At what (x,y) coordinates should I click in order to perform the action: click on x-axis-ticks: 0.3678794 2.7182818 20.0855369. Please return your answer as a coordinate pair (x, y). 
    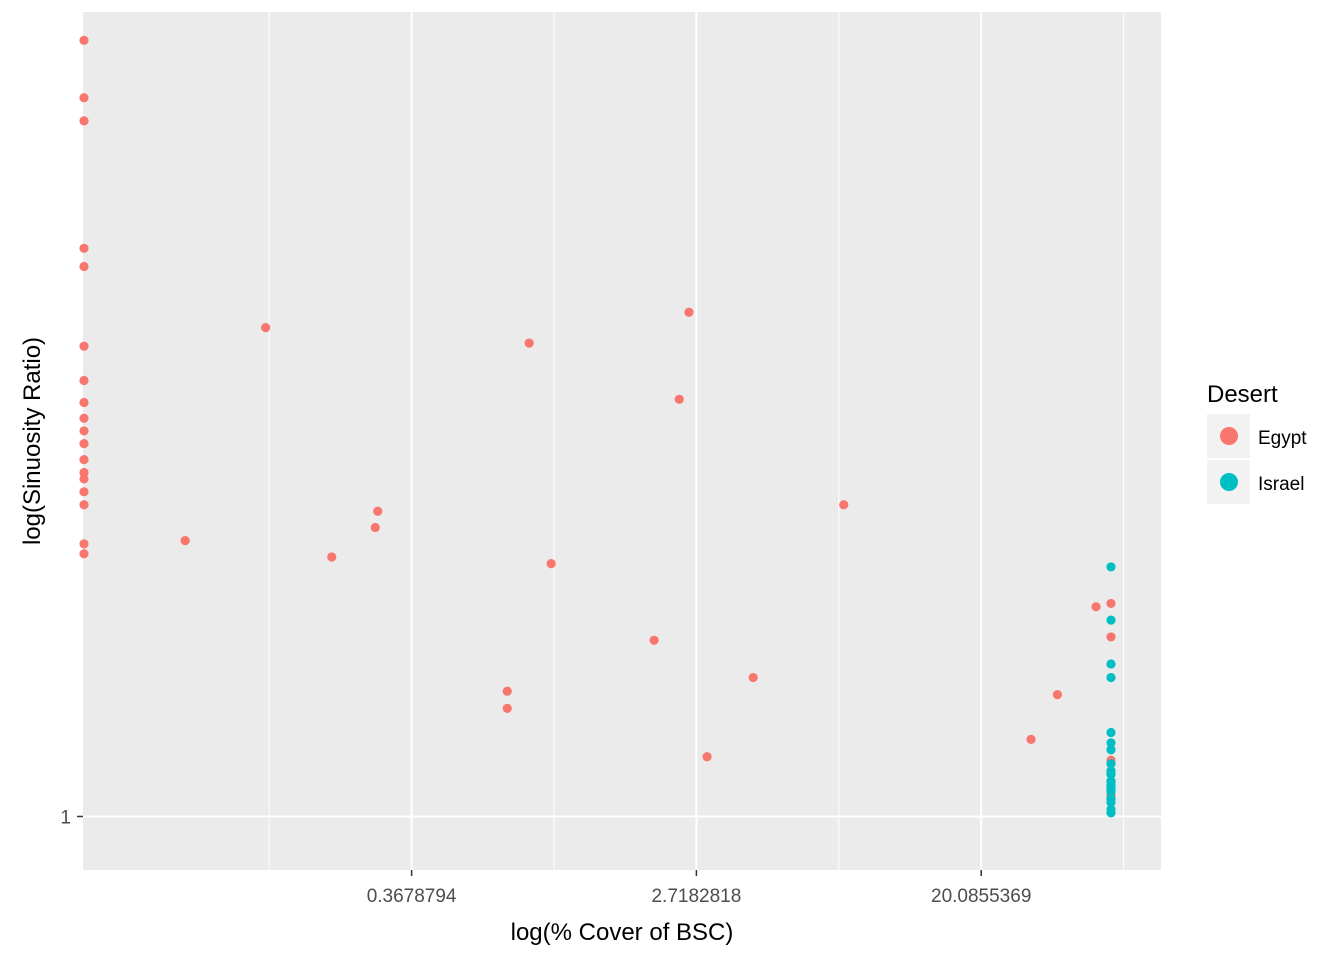
    Looking at the image, I should click on (699, 888).